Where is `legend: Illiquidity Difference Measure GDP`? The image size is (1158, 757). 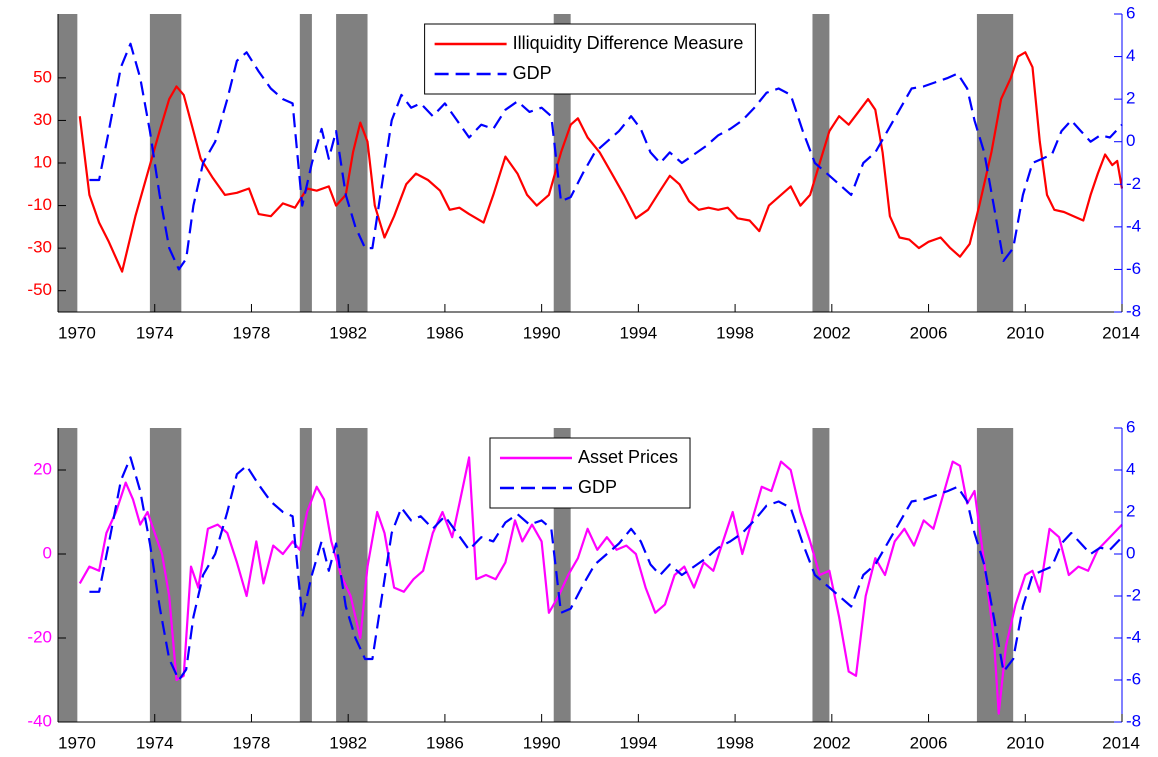
legend: Illiquidity Difference Measure GDP is located at coordinates (590, 59).